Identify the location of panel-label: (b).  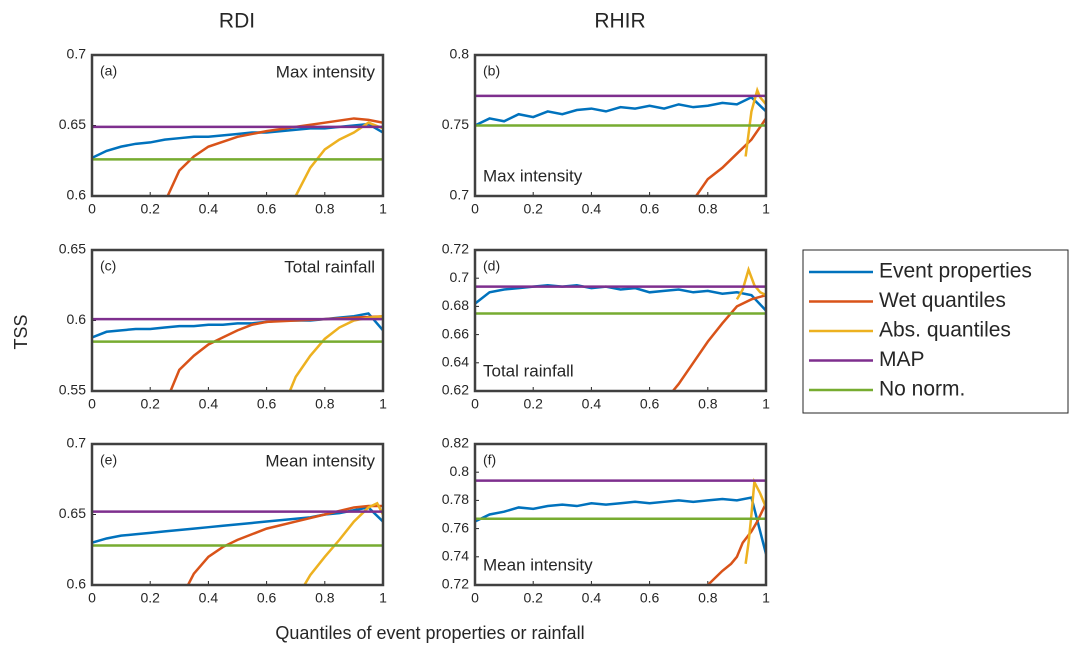
(491, 71).